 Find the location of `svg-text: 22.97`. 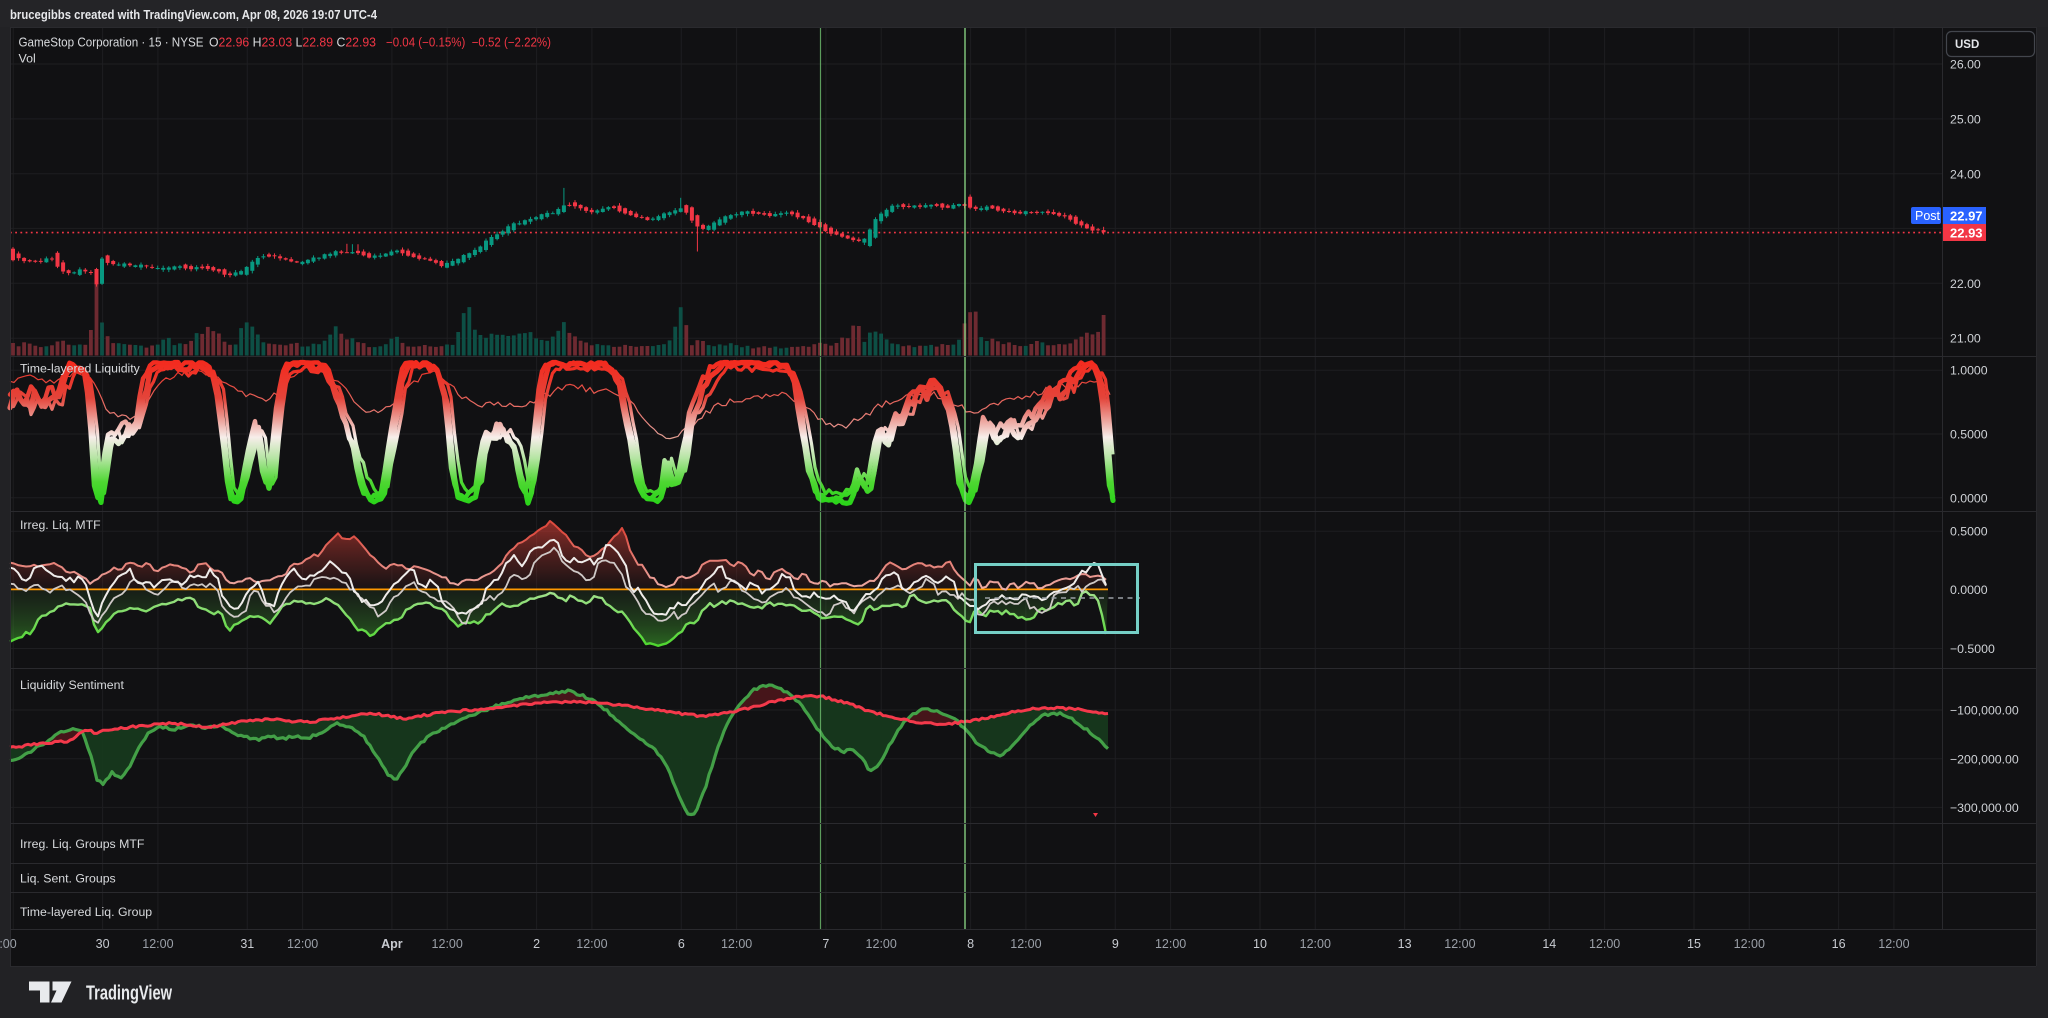

svg-text: 22.97 is located at coordinates (1966, 216).